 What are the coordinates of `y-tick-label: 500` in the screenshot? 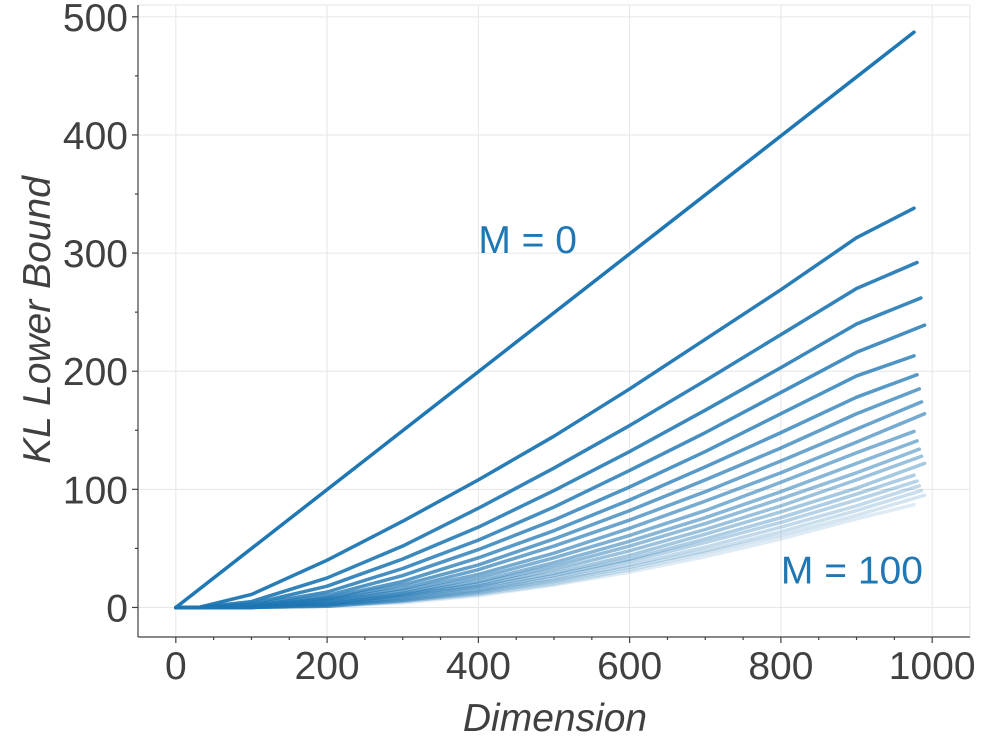 It's located at (95, 20).